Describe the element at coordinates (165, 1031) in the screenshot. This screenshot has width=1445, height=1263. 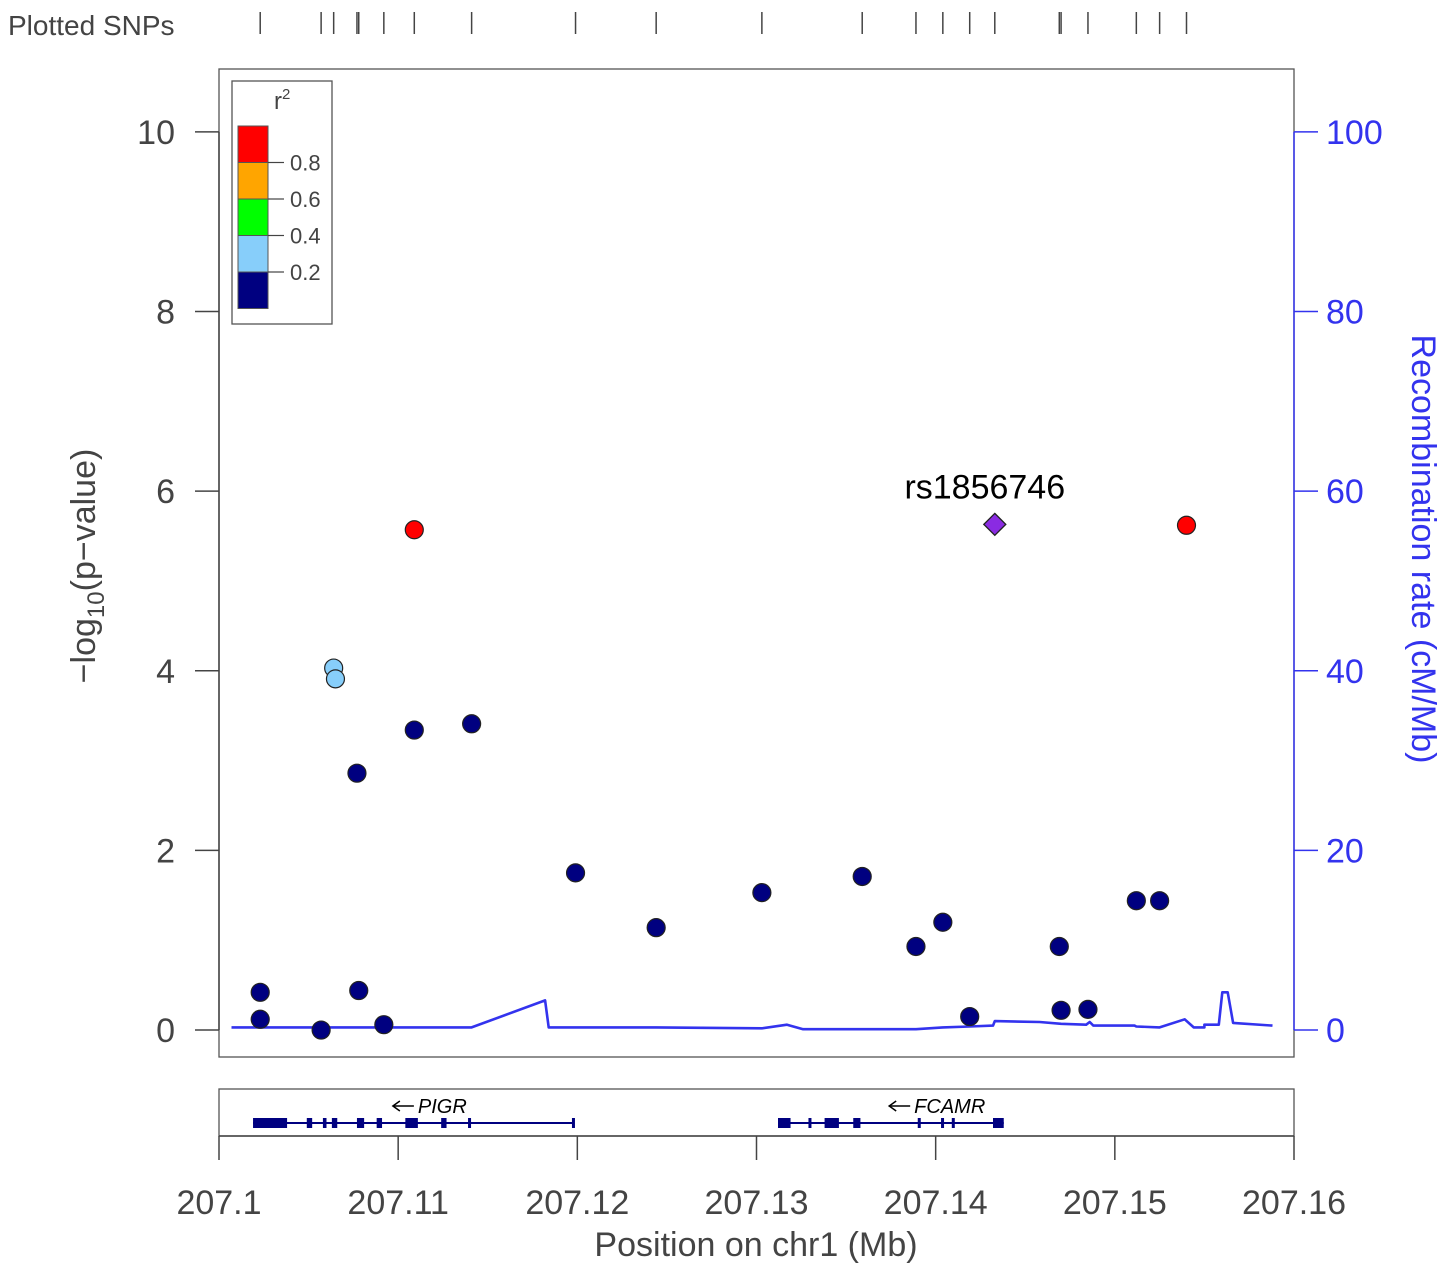
I see `y-tick-label: 0` at that location.